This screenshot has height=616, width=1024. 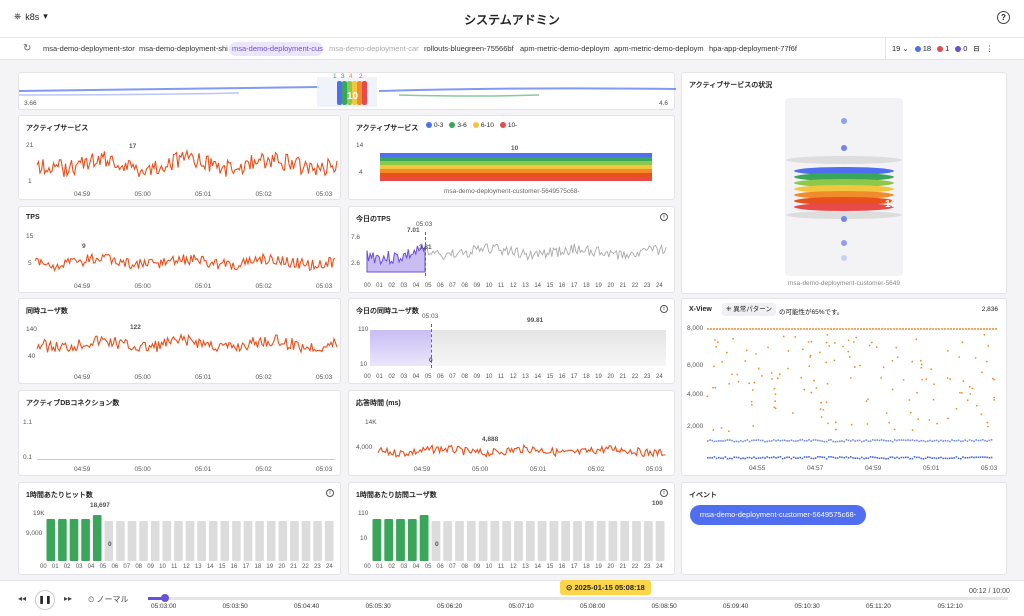 I want to click on x-tick: 14, so click(x=538, y=286).